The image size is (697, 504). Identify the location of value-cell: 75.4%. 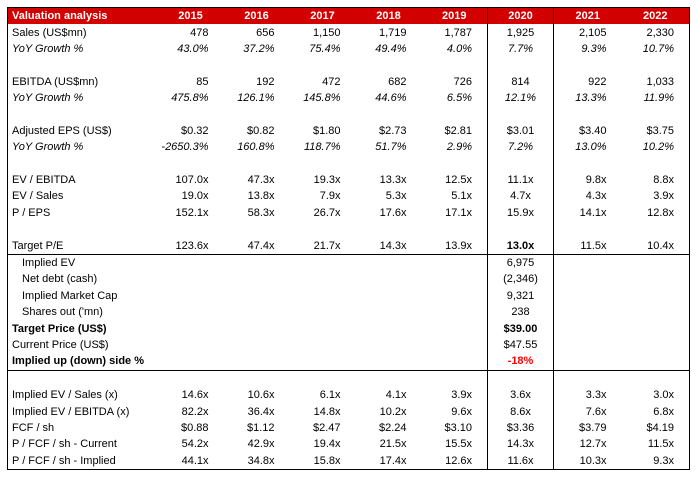
(325, 48).